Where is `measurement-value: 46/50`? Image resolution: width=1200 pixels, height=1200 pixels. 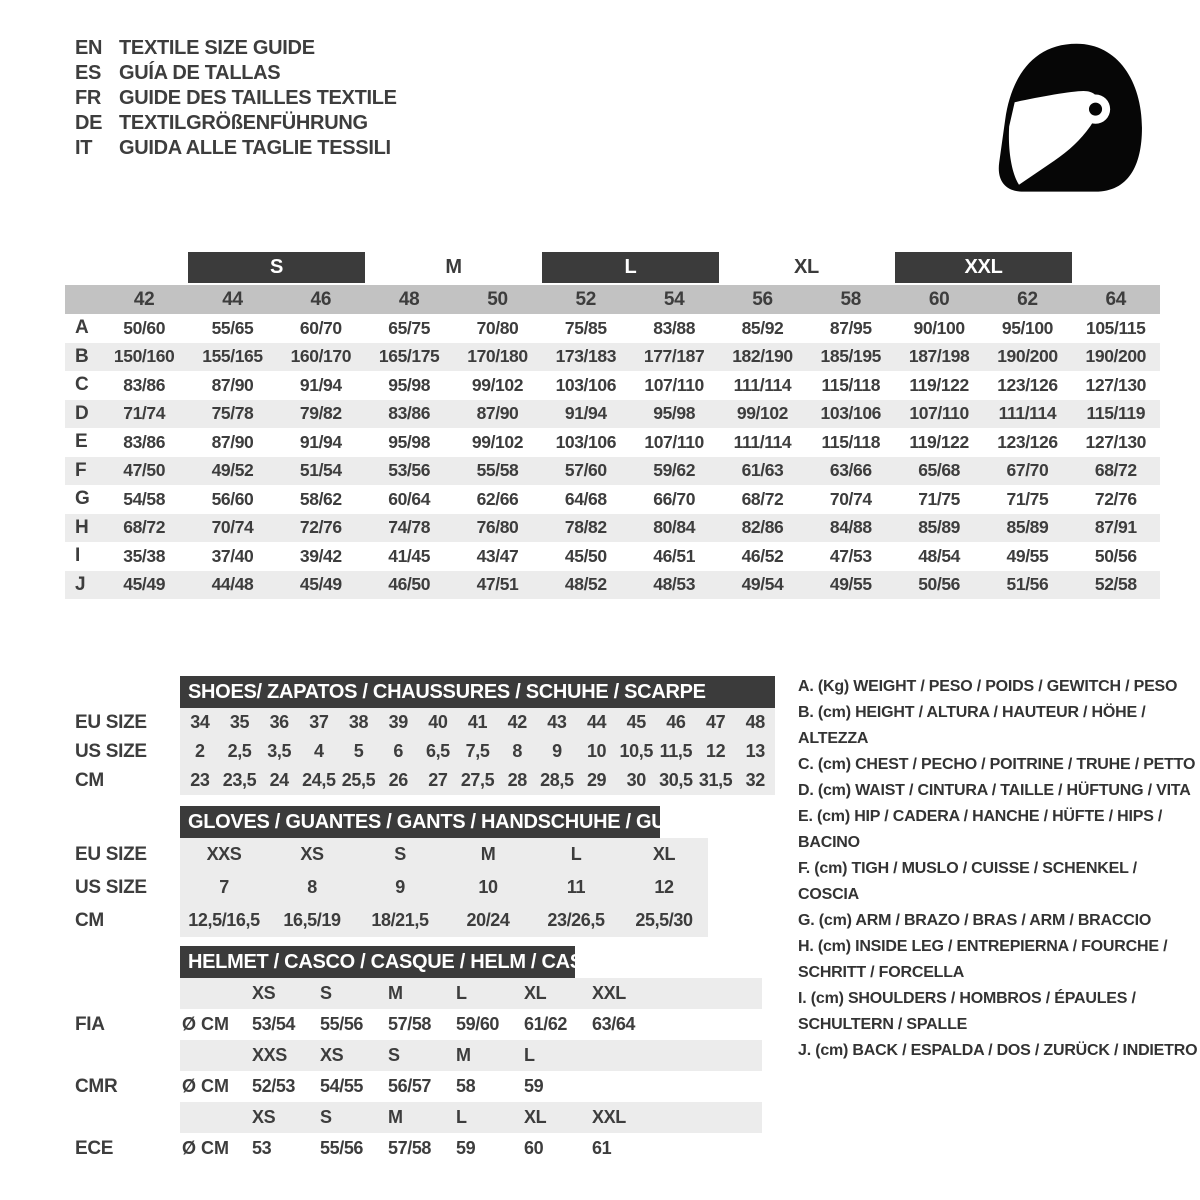 measurement-value: 46/50 is located at coordinates (409, 584).